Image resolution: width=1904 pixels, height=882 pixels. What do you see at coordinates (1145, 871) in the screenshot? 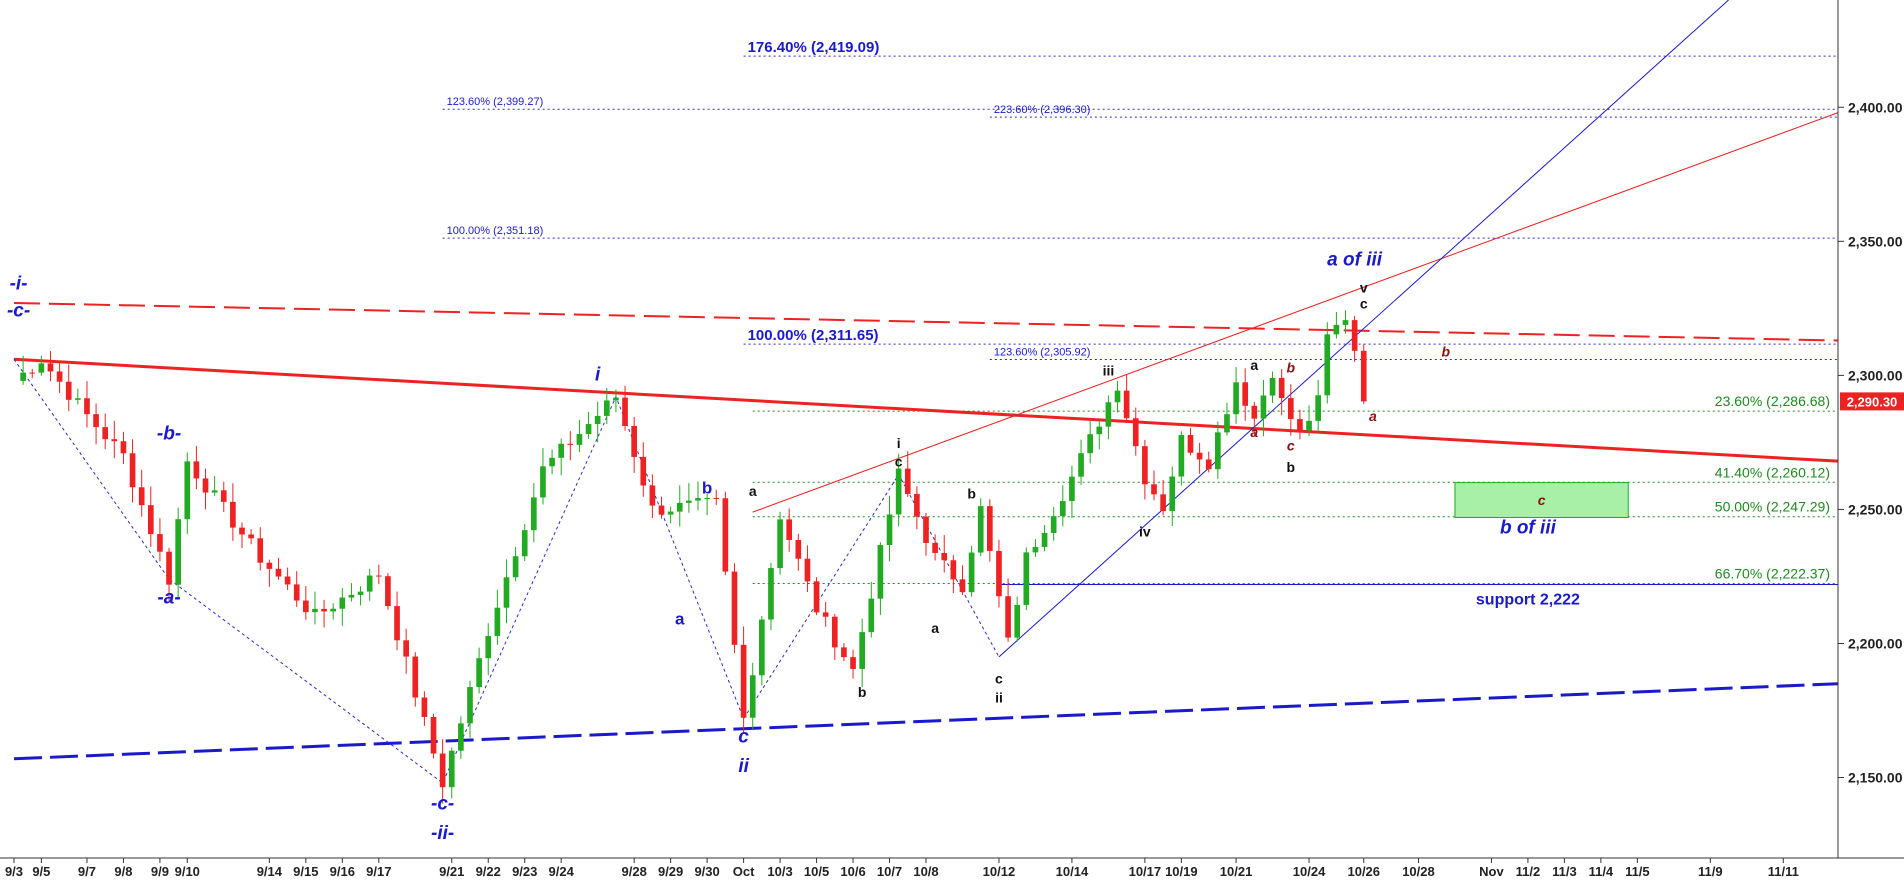
I see `x-tick-label: 10/17` at bounding box center [1145, 871].